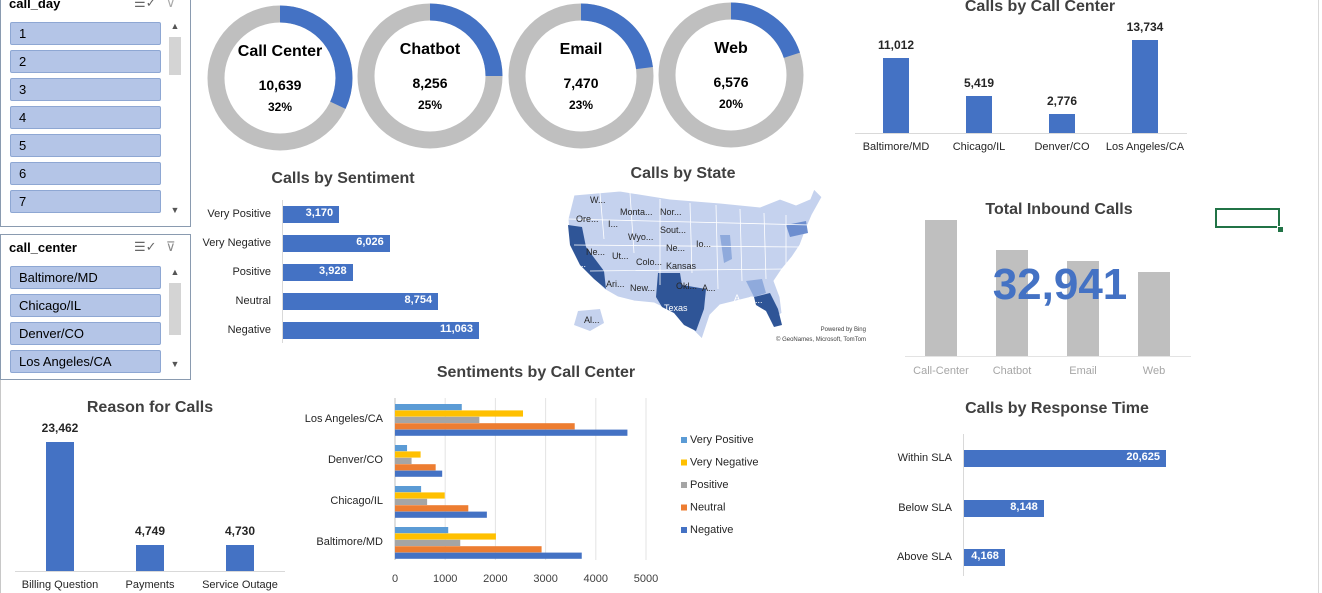 This screenshot has width=1322, height=593. What do you see at coordinates (430, 105) in the screenshot?
I see `donut-percent: 25%` at bounding box center [430, 105].